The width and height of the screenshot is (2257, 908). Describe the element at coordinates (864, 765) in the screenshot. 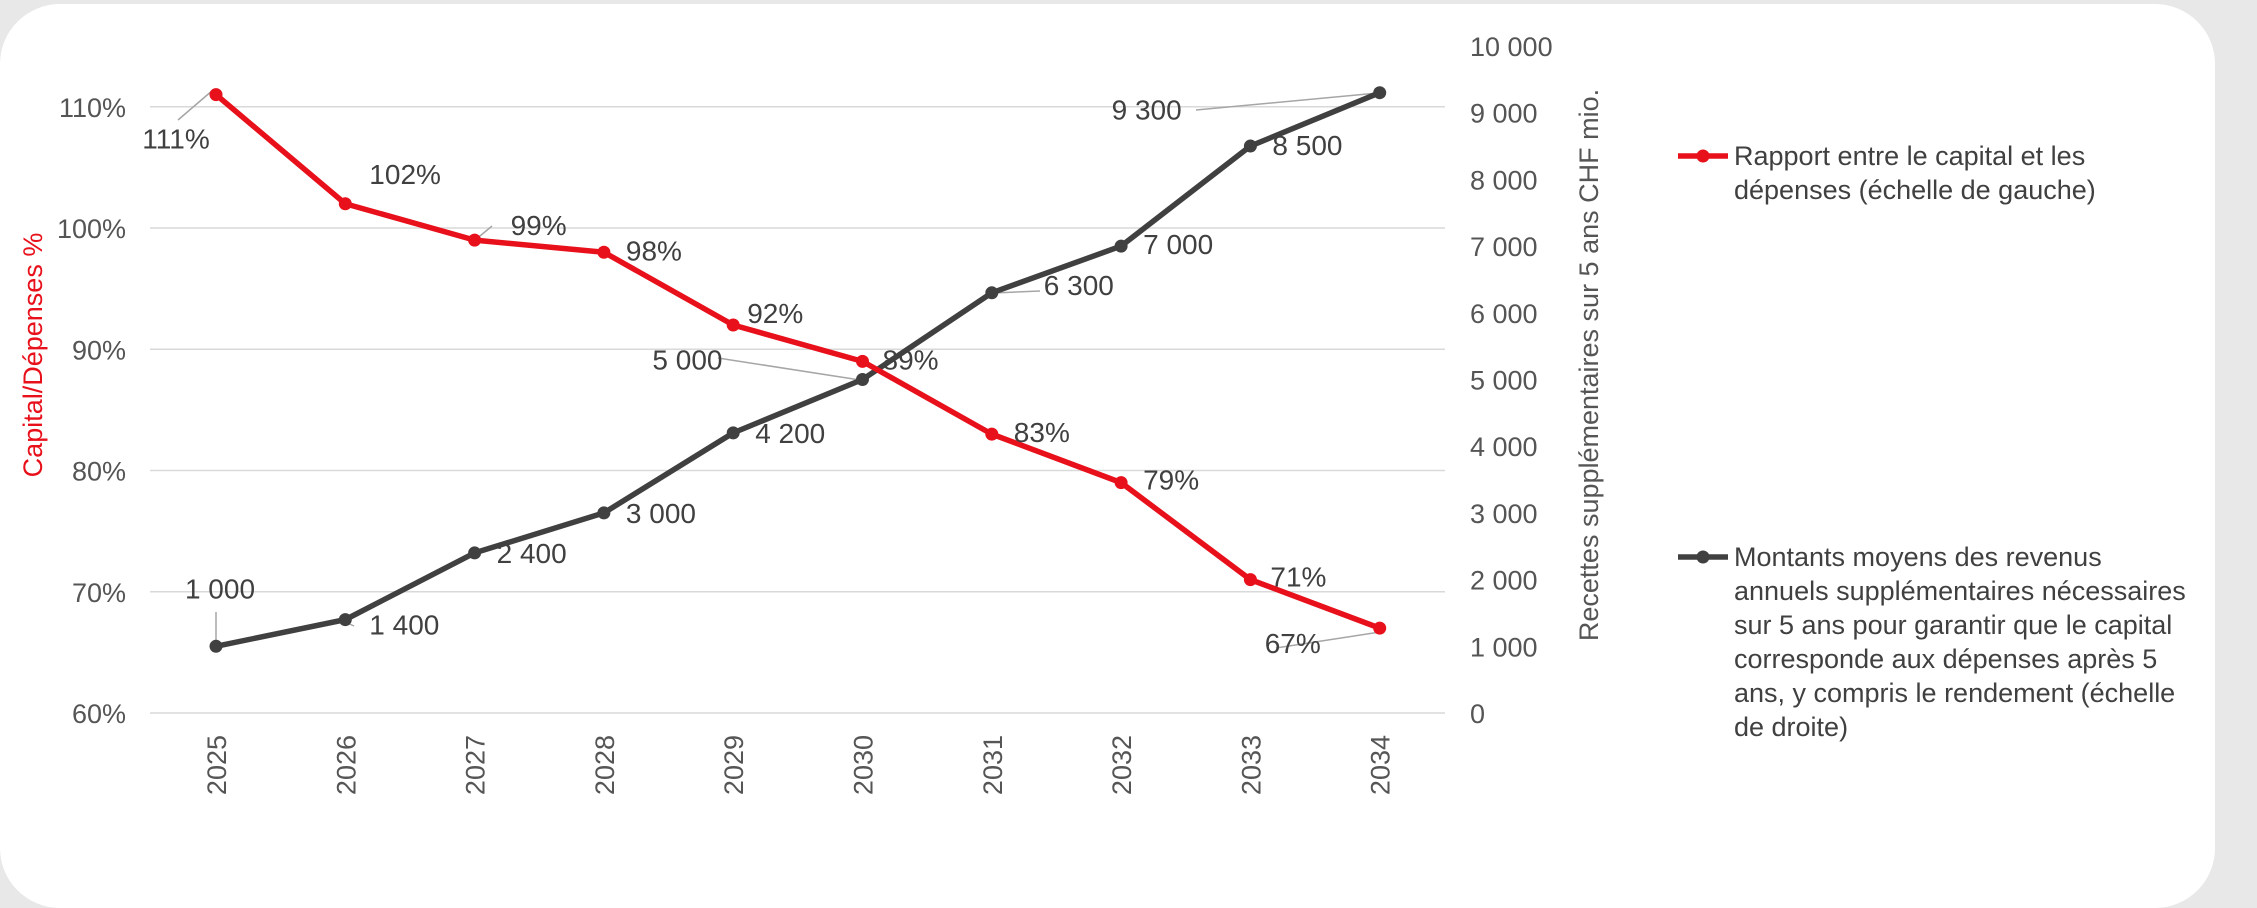

I see `x-tick-label: 2030` at that location.